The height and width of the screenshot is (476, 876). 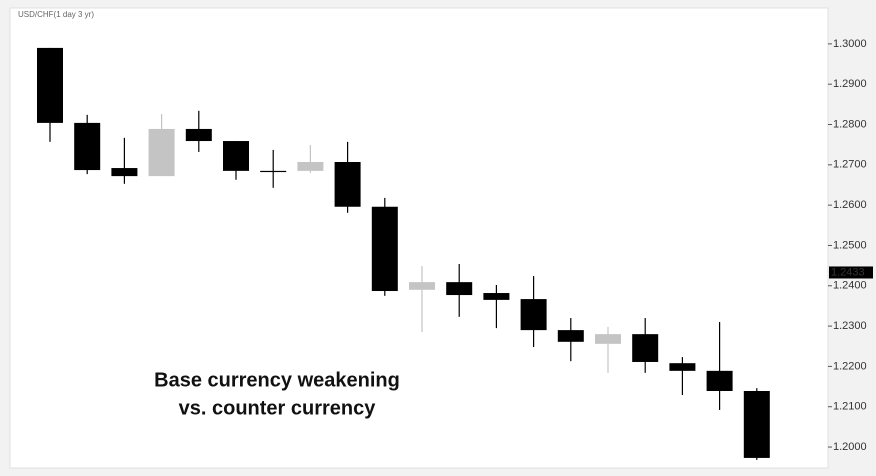 I want to click on annotation: vs. counter currency, so click(x=278, y=408).